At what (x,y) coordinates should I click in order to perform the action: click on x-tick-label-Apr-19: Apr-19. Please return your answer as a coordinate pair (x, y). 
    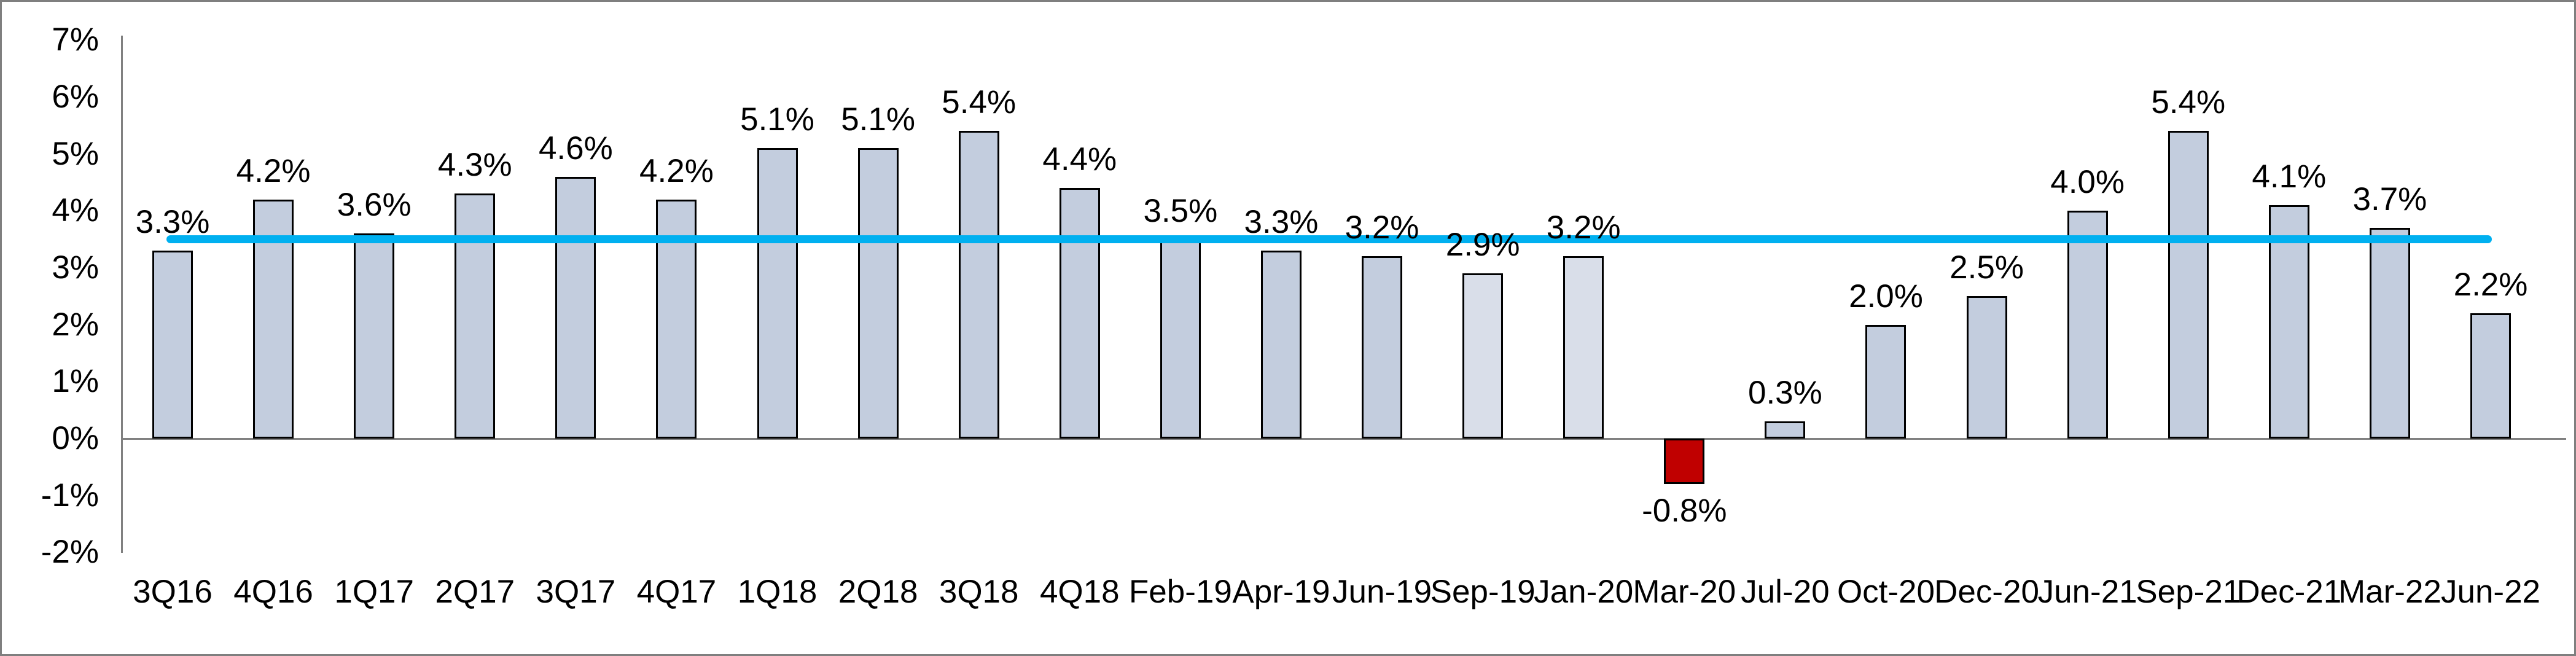
    Looking at the image, I should click on (1281, 592).